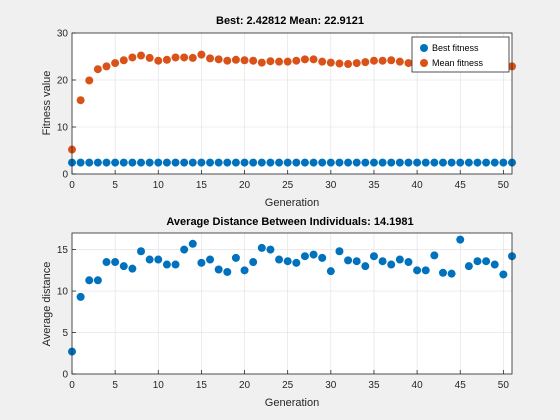 The image size is (560, 420). Describe the element at coordinates (418, 385) in the screenshot. I see `x-tick-label: 40` at that location.